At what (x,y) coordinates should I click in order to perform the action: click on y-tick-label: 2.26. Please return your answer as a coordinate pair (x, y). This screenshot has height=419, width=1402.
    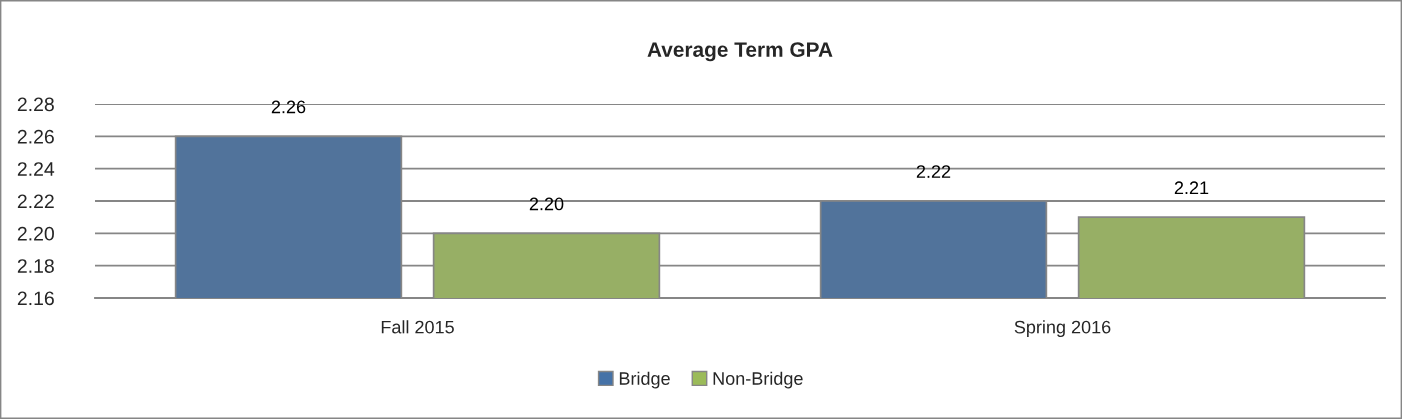
    Looking at the image, I should click on (35, 136).